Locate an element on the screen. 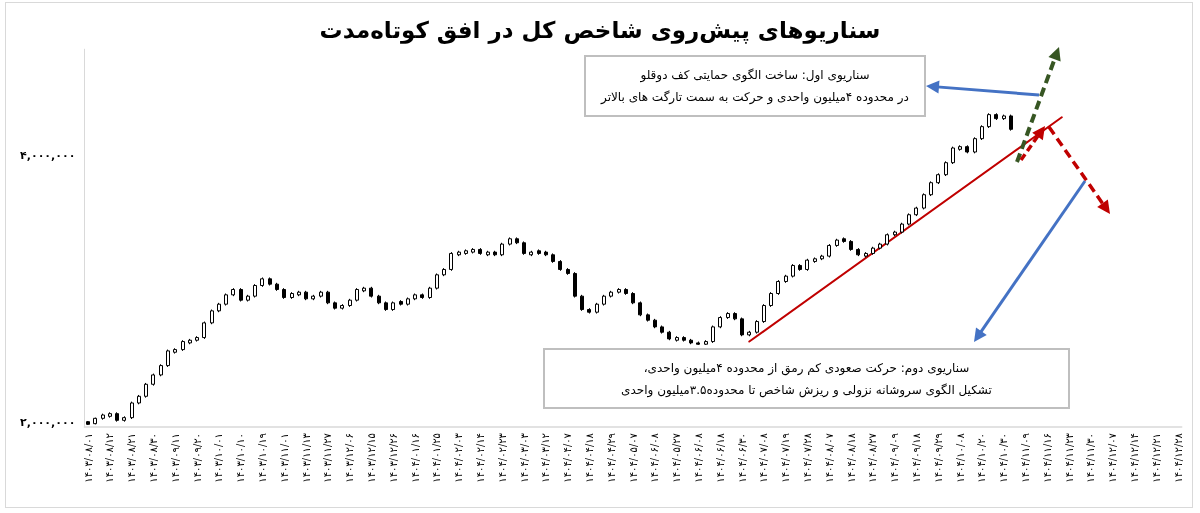 The width and height of the screenshot is (1200, 513). y-tick-label: ۴,۰۰۰,۰۰۰ is located at coordinates (48, 156).